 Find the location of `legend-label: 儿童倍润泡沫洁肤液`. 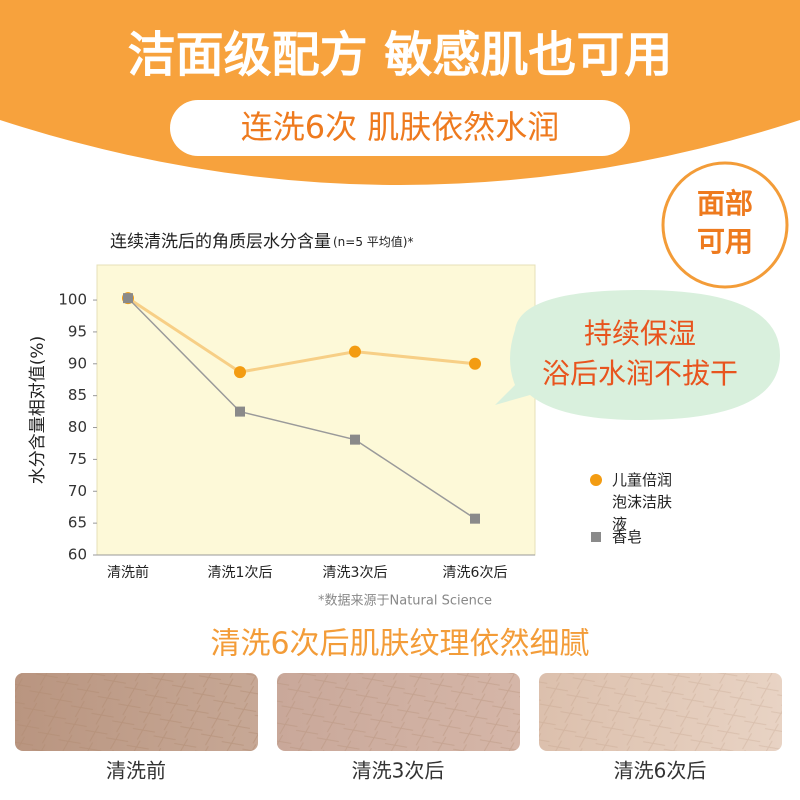

legend-label: 儿童倍润泡沫洁肤液 is located at coordinates (642, 502).